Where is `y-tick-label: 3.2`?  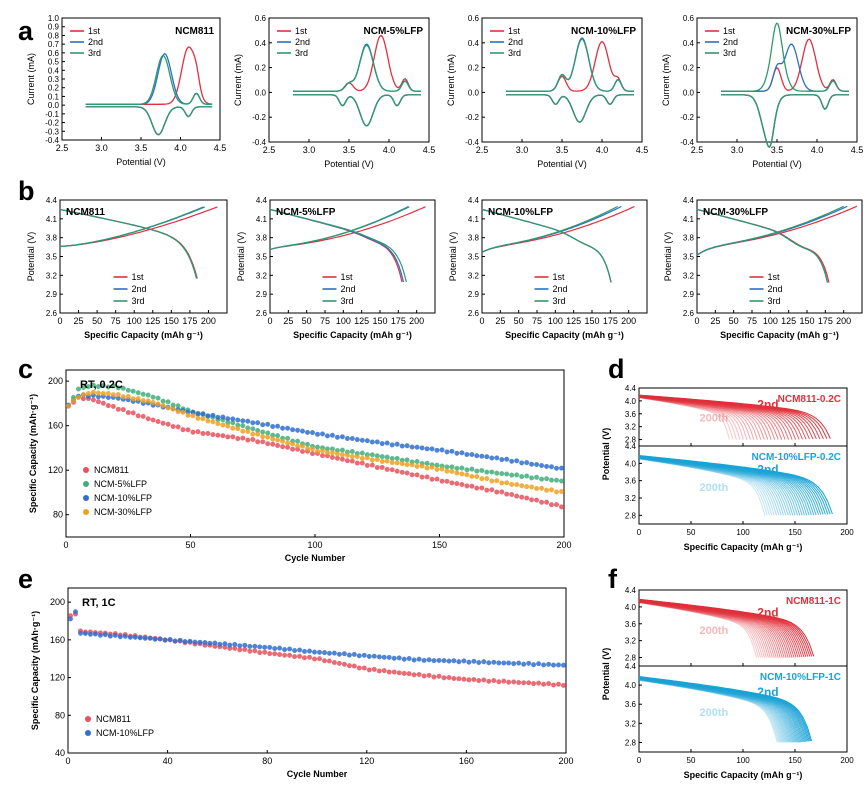
y-tick-label: 3.2 is located at coordinates (689, 275).